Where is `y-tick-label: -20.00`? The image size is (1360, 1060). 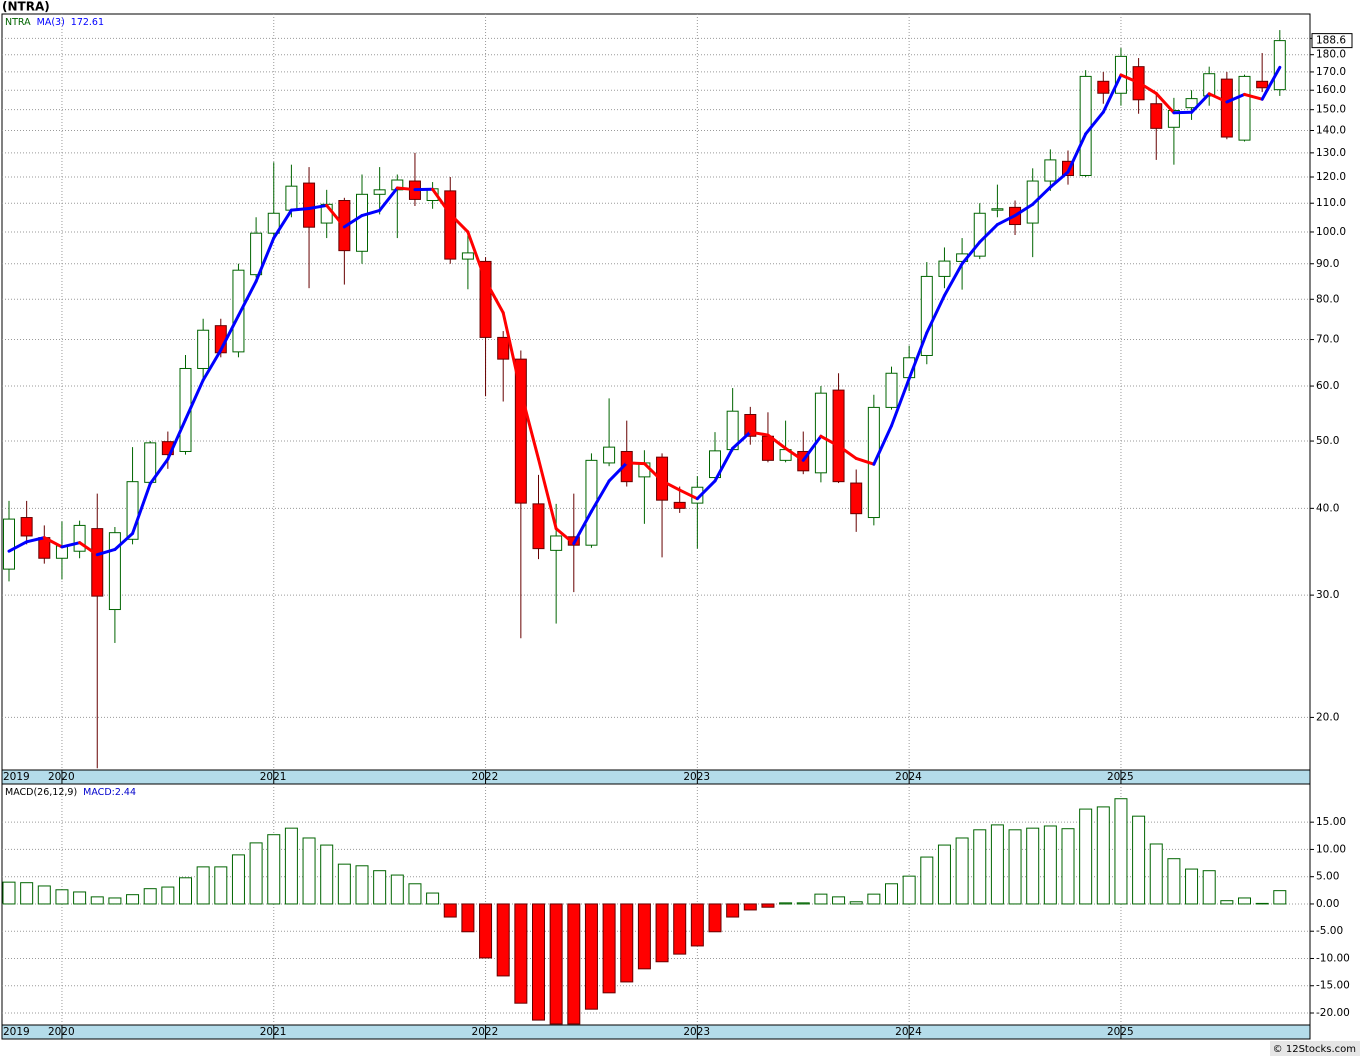
y-tick-label: -20.00 is located at coordinates (1333, 1013).